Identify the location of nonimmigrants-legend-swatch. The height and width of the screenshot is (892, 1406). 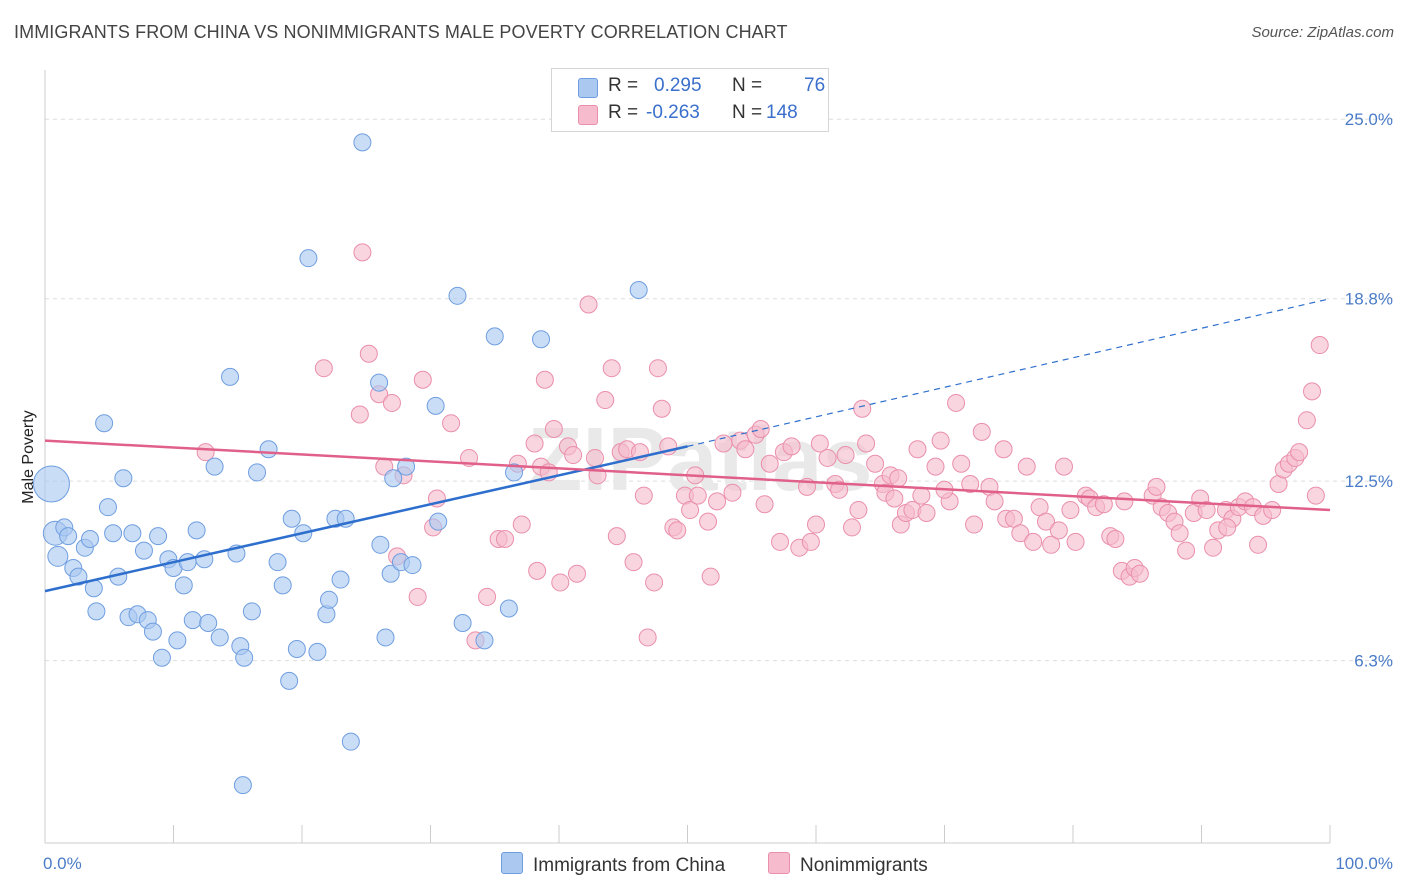
(779, 863).